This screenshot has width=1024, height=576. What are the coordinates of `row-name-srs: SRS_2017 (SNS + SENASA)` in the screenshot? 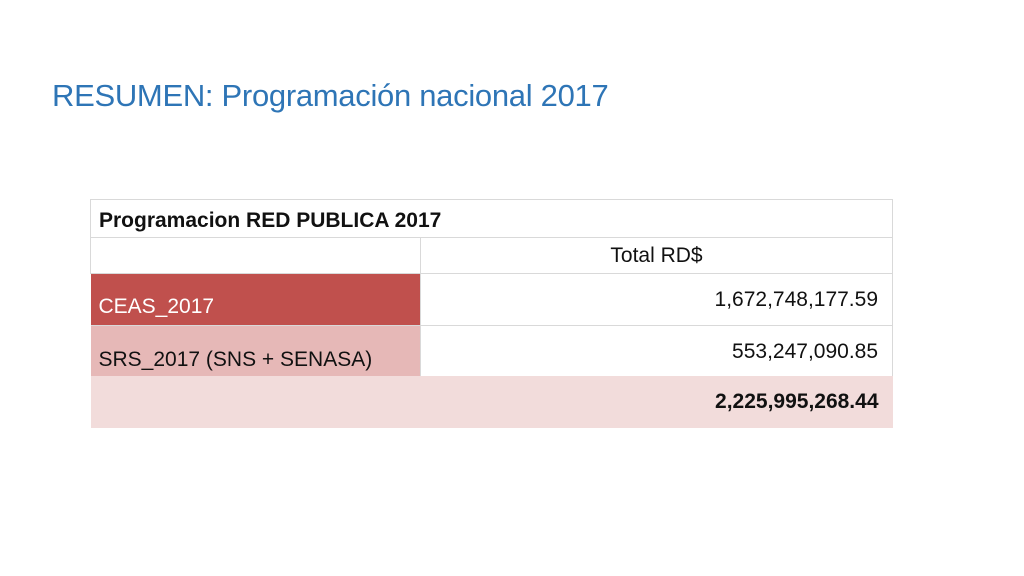 It's located at (255, 350).